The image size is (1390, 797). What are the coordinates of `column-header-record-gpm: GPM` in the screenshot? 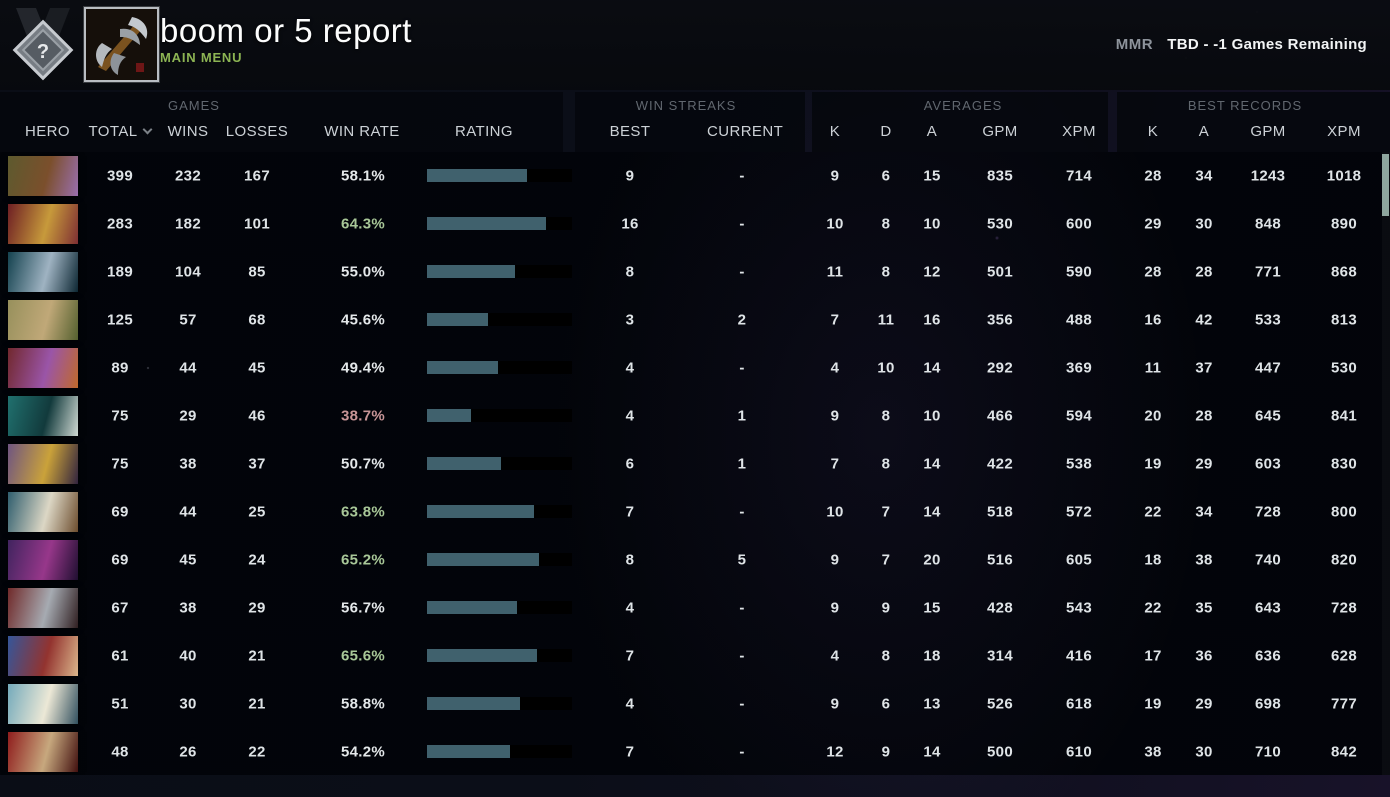 It's located at (1268, 131).